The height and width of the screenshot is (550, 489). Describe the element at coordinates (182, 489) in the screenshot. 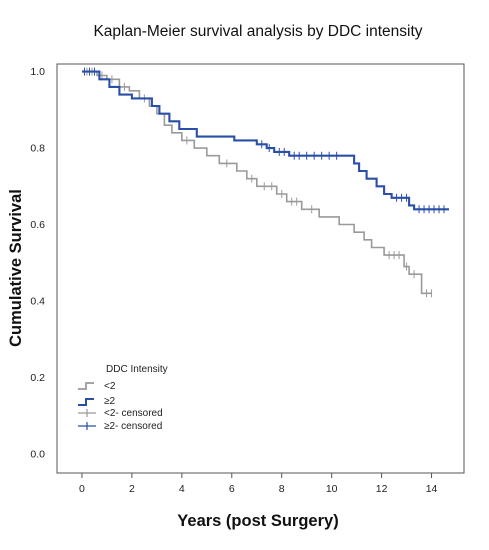

I see `x-tick-label: 4` at that location.